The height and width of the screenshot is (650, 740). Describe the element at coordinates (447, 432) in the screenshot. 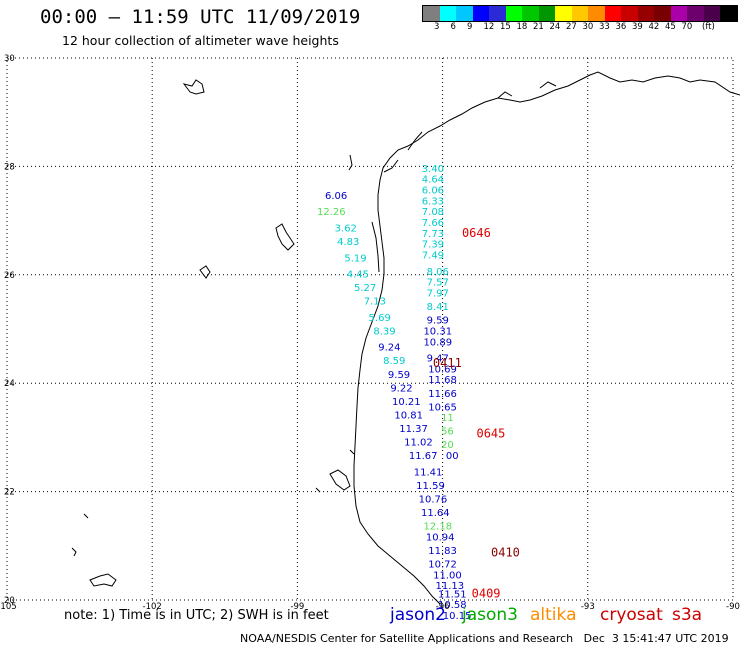

I see `wave-height-label: 56` at that location.